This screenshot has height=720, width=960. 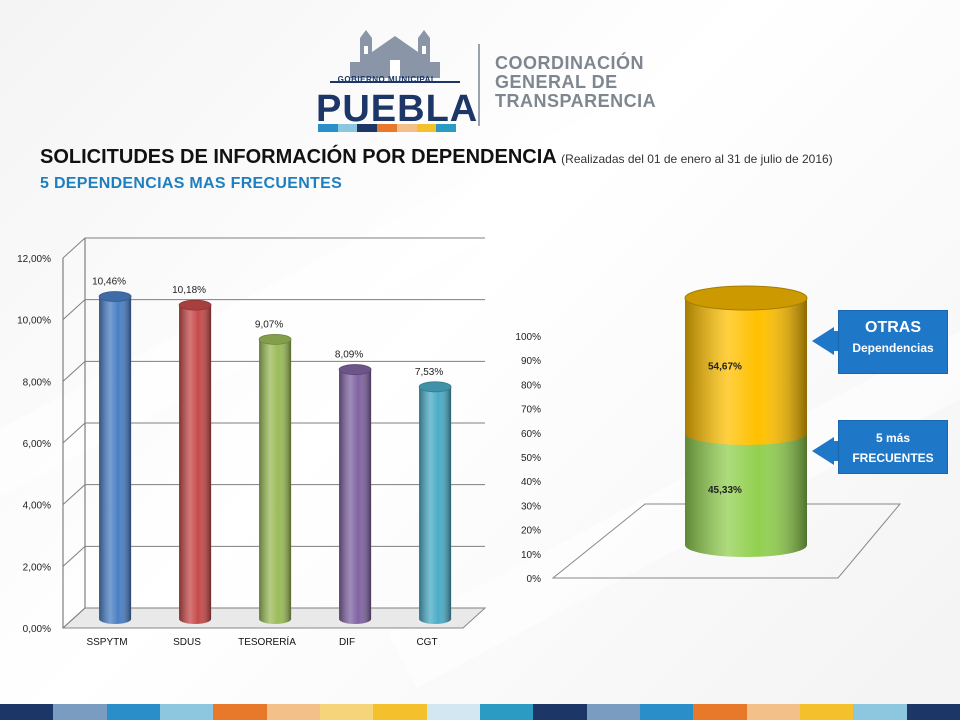 I want to click on y-tick-label: 100%, so click(x=528, y=337).